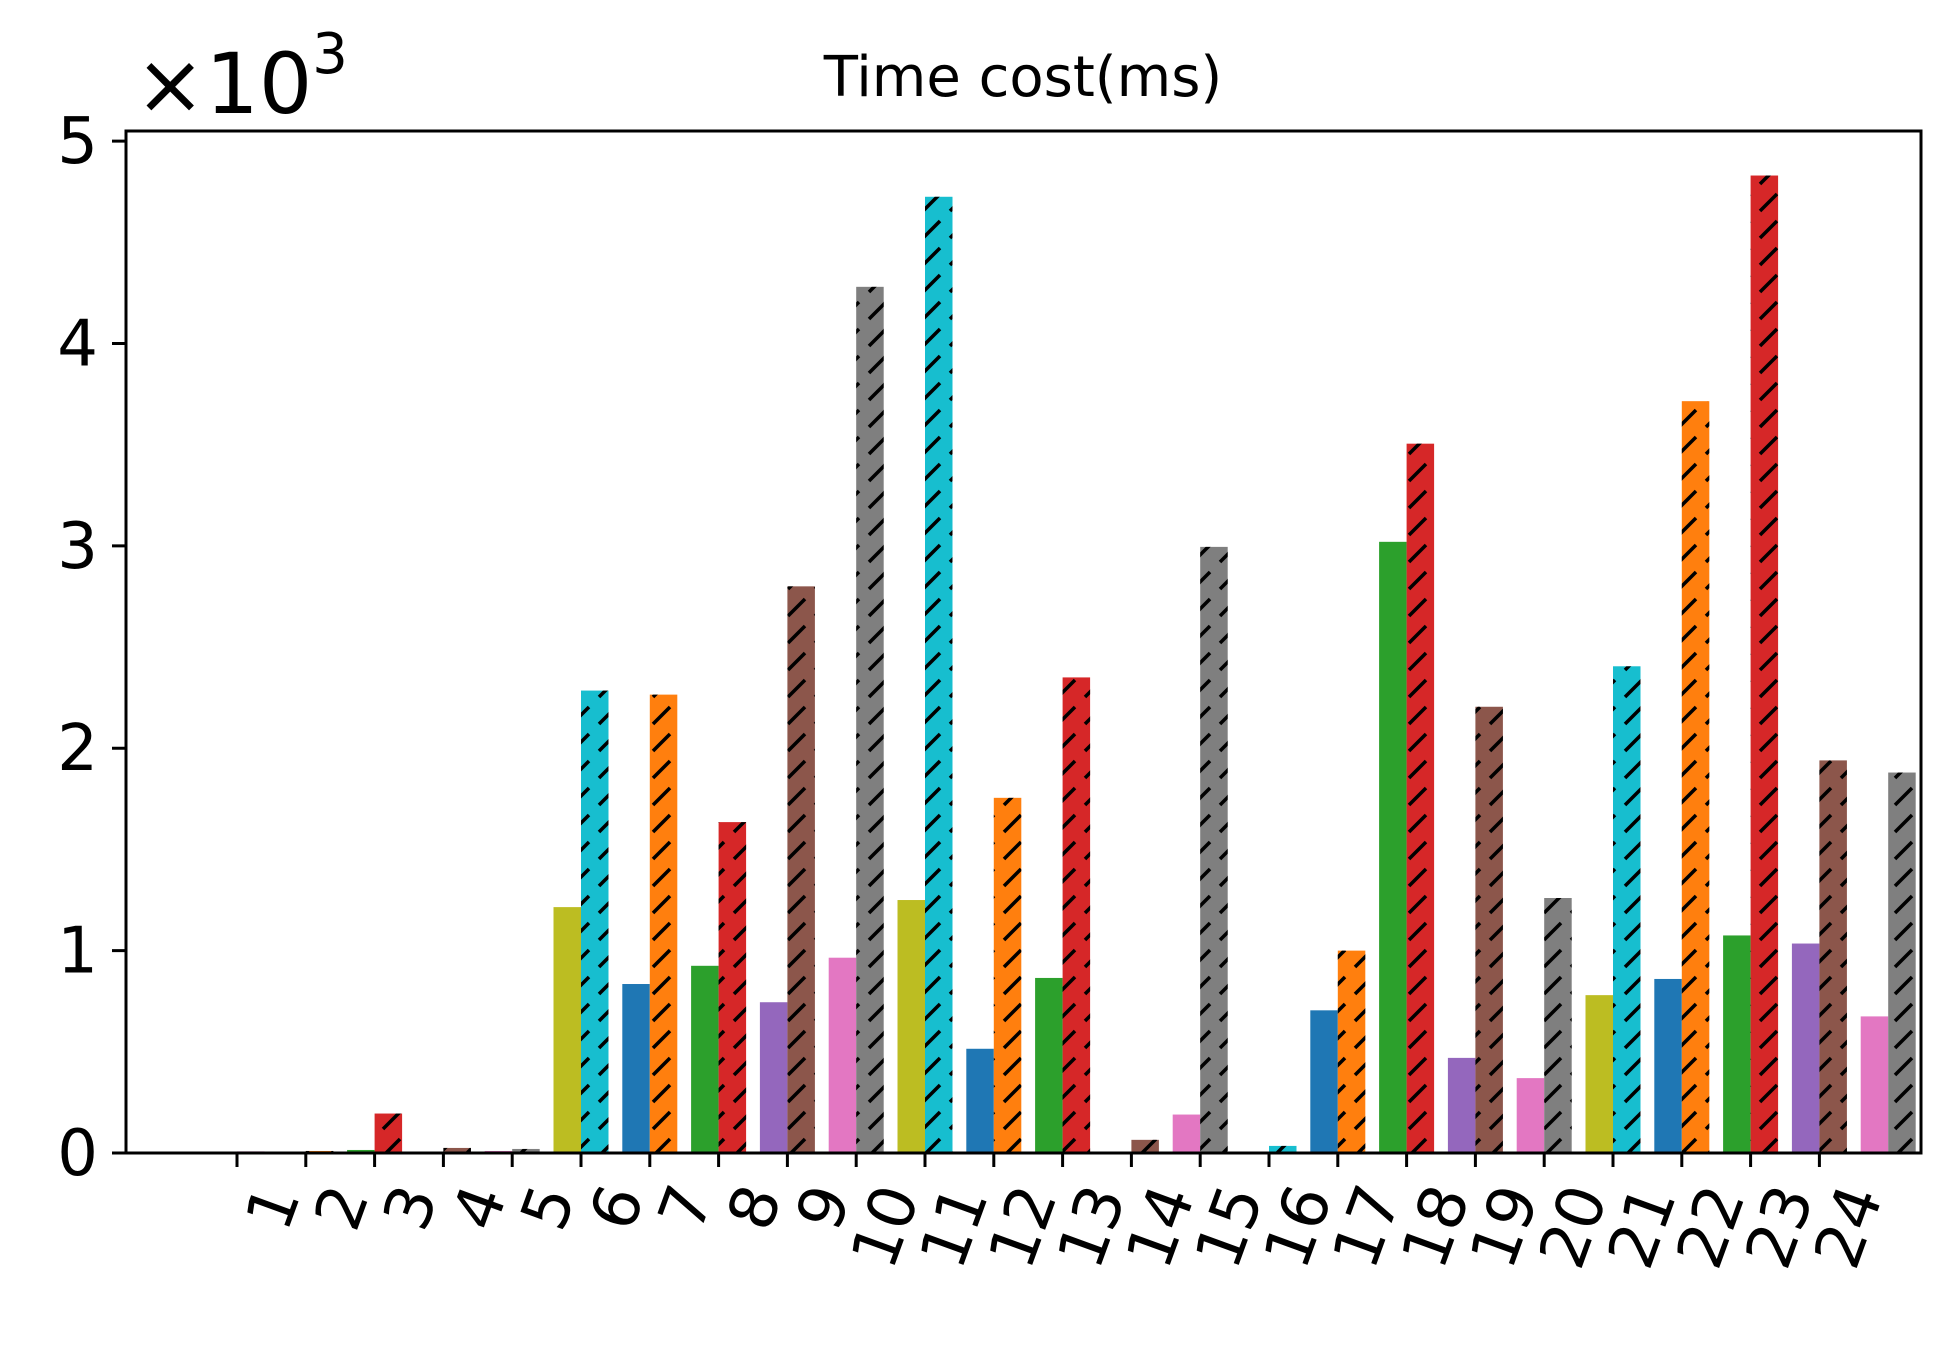 Image resolution: width=1953 pixels, height=1346 pixels. Describe the element at coordinates (77, 749) in the screenshot. I see `y-tick-label: 2` at that location.